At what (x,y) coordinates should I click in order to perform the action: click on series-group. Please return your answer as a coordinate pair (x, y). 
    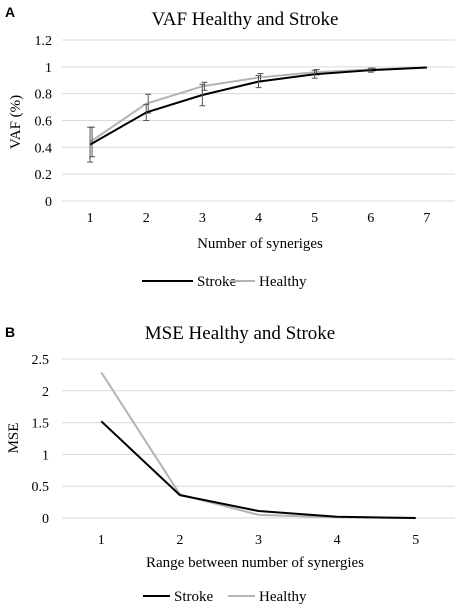
    Looking at the image, I should click on (257, 114).